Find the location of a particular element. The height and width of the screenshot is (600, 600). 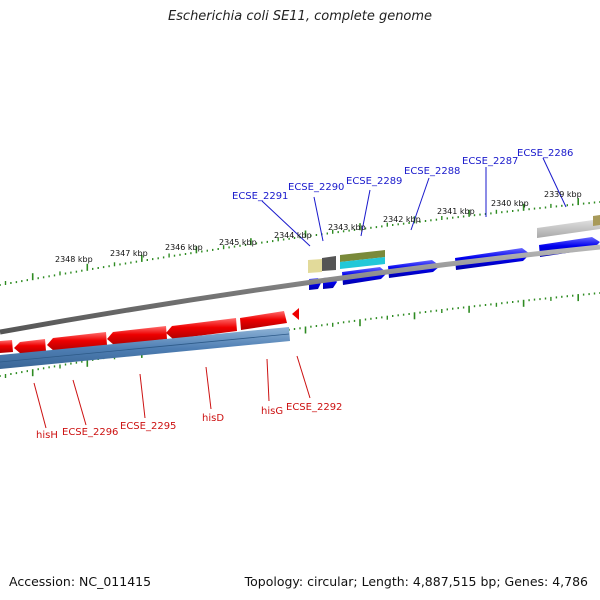

gene-label-ecse-2288: ECSE_2288 is located at coordinates (432, 171).